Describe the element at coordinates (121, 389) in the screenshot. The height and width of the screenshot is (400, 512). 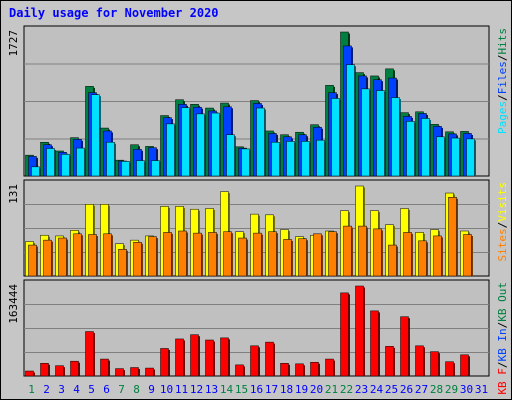
I see `day-label-7: 7` at that location.